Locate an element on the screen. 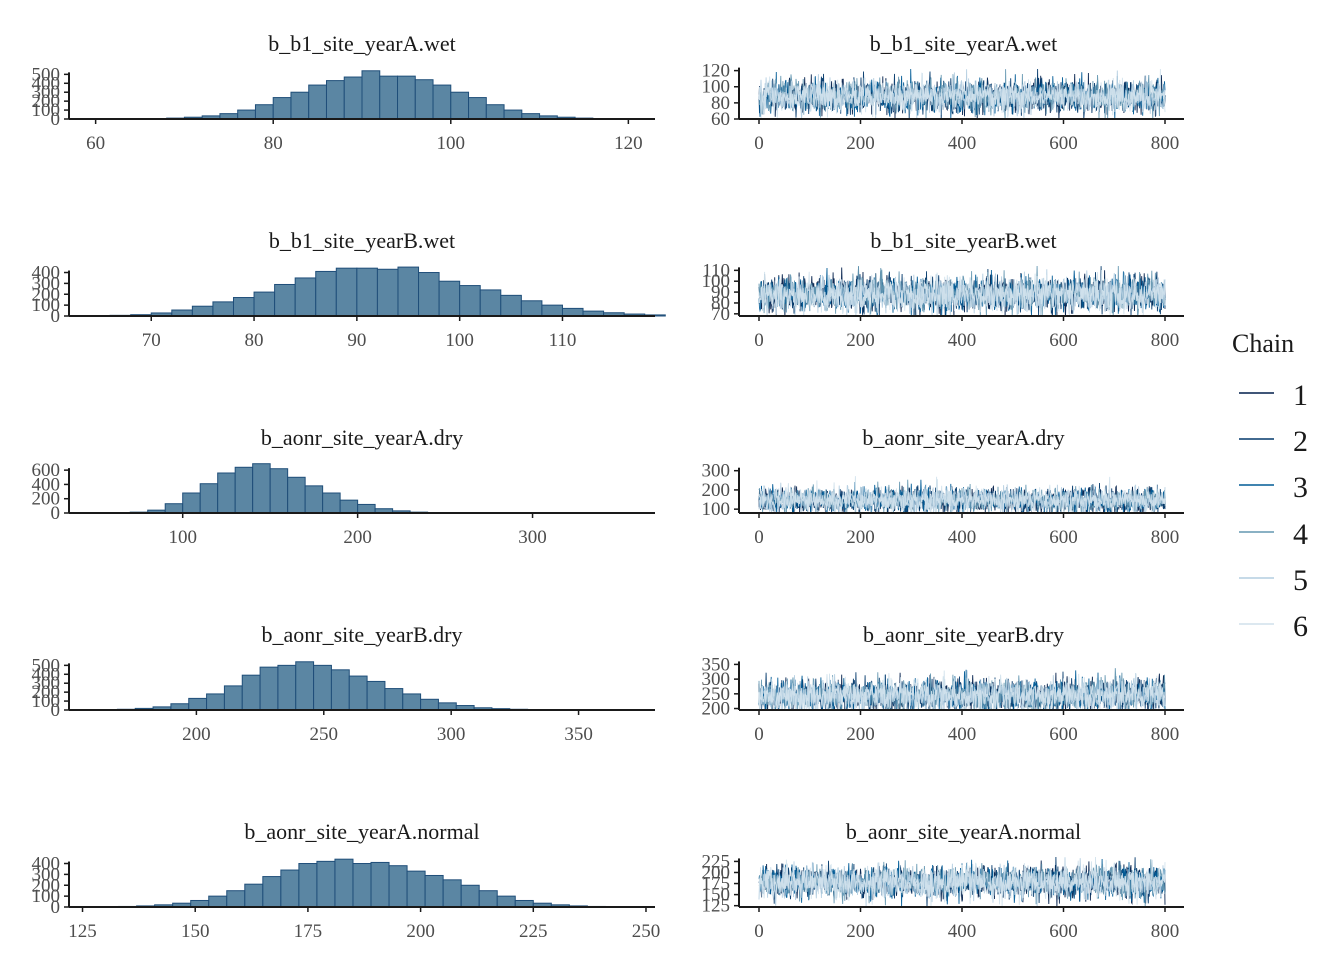 The image size is (1344, 960). histogram-title: b_b1_site_yearA.wet is located at coordinates (362, 43).